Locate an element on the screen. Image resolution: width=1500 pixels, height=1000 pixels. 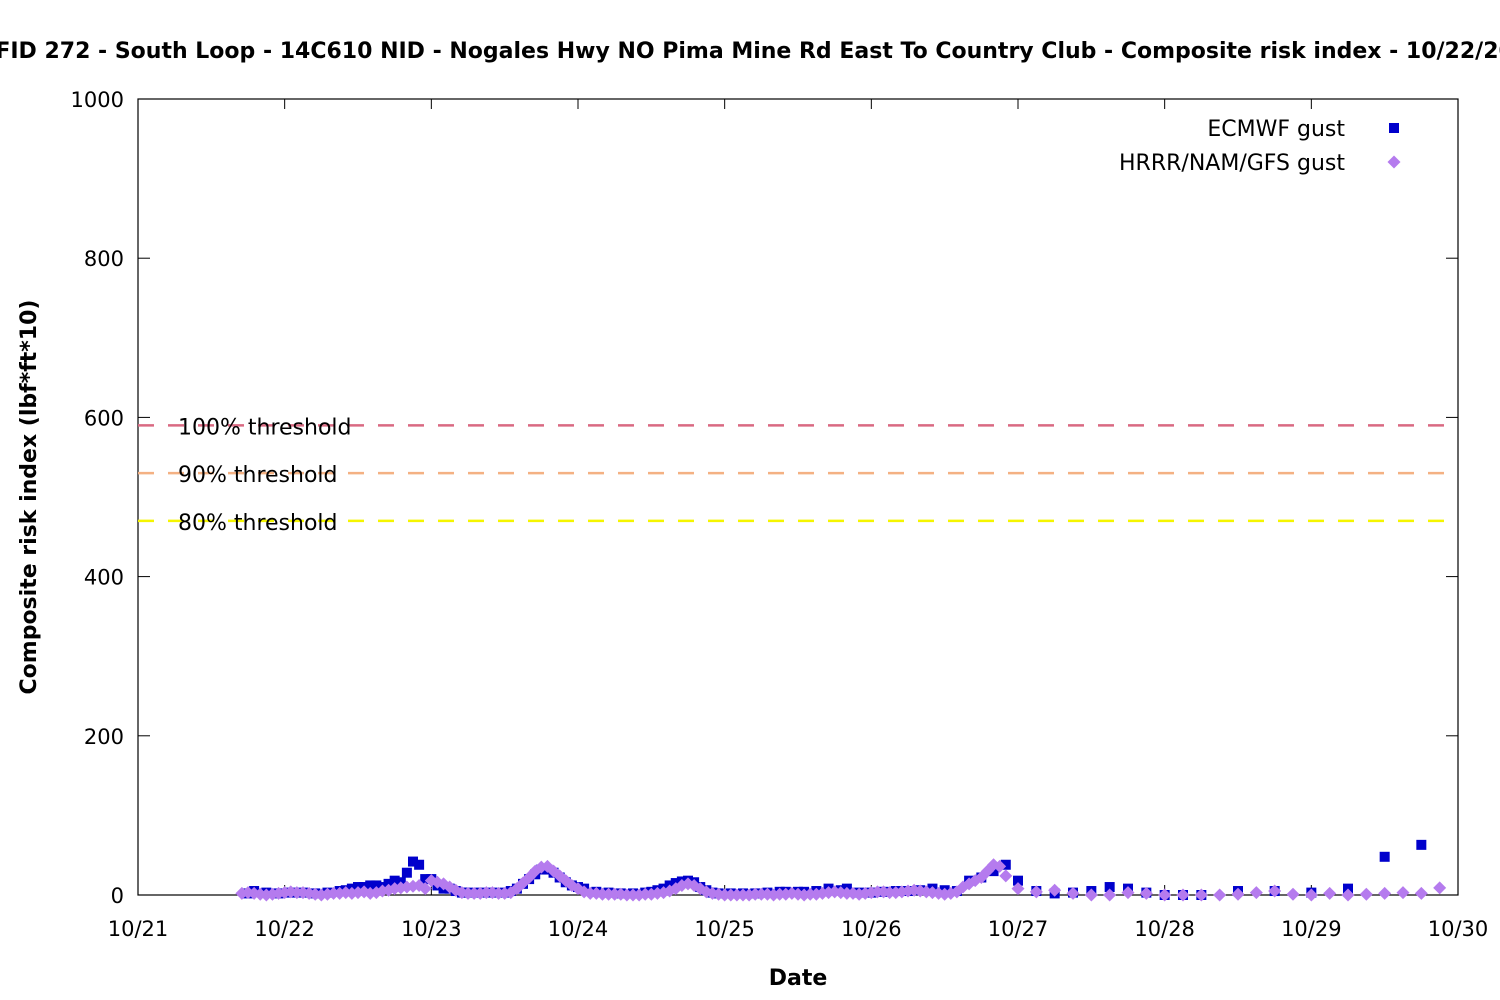
legend-entry-label: HRRR/NAM/GFS gust is located at coordinates (1232, 163).